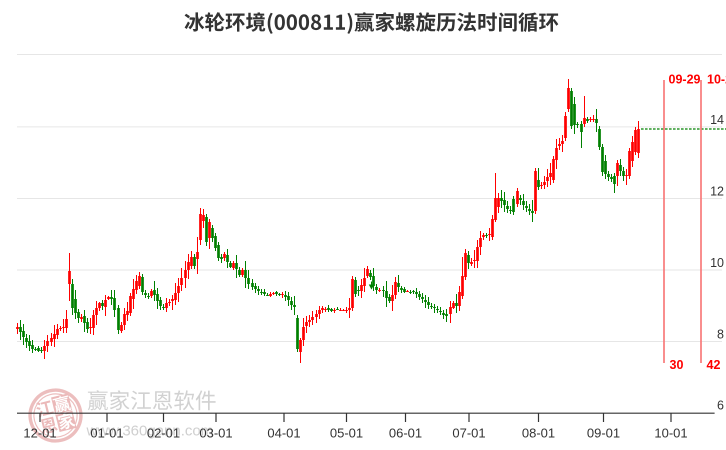  I want to click on svg-text: 10-01, so click(670, 433).